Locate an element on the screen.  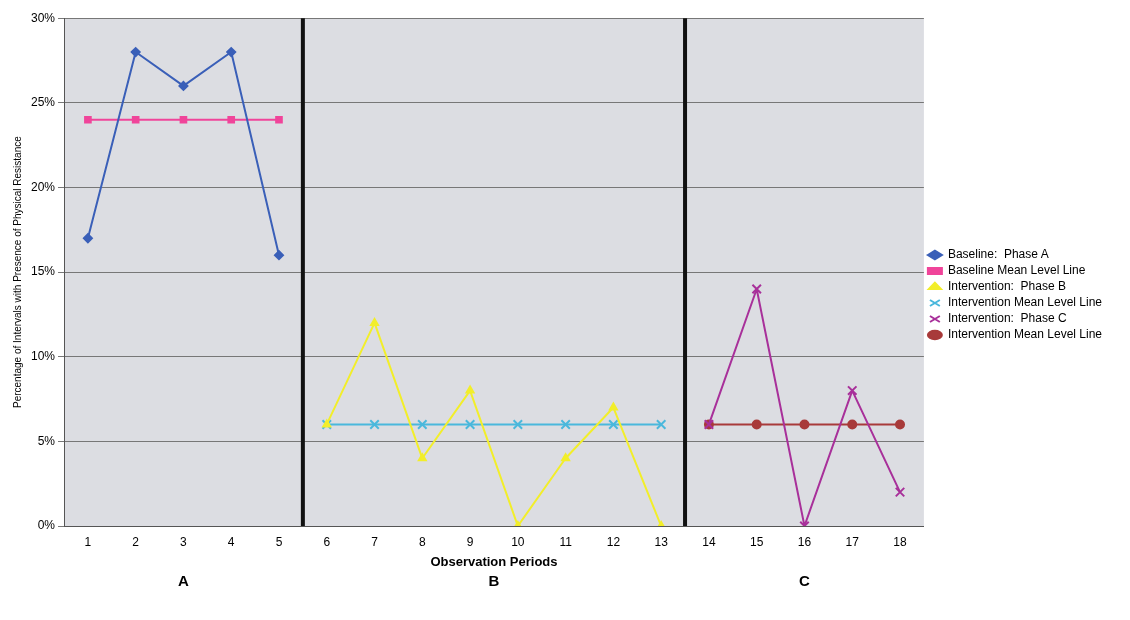
x-tick-label: 14 is located at coordinates (709, 541).